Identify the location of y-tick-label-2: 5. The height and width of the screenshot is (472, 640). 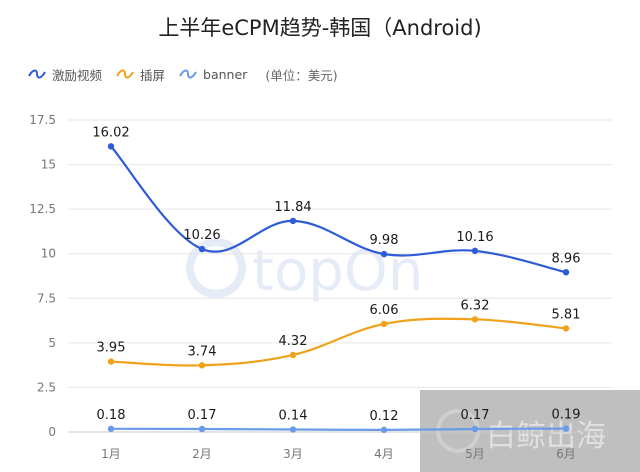
(52, 343).